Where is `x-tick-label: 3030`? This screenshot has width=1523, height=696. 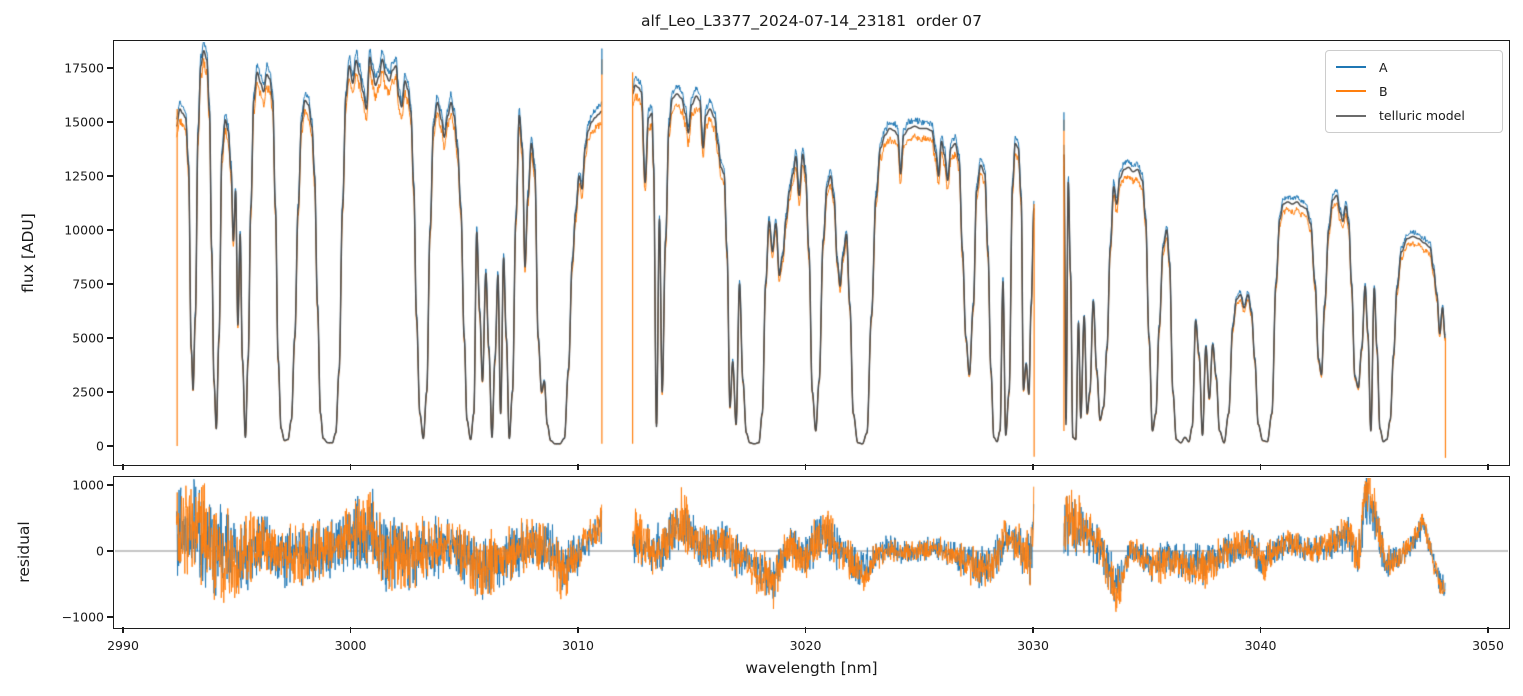
x-tick-label: 3030 is located at coordinates (1033, 645).